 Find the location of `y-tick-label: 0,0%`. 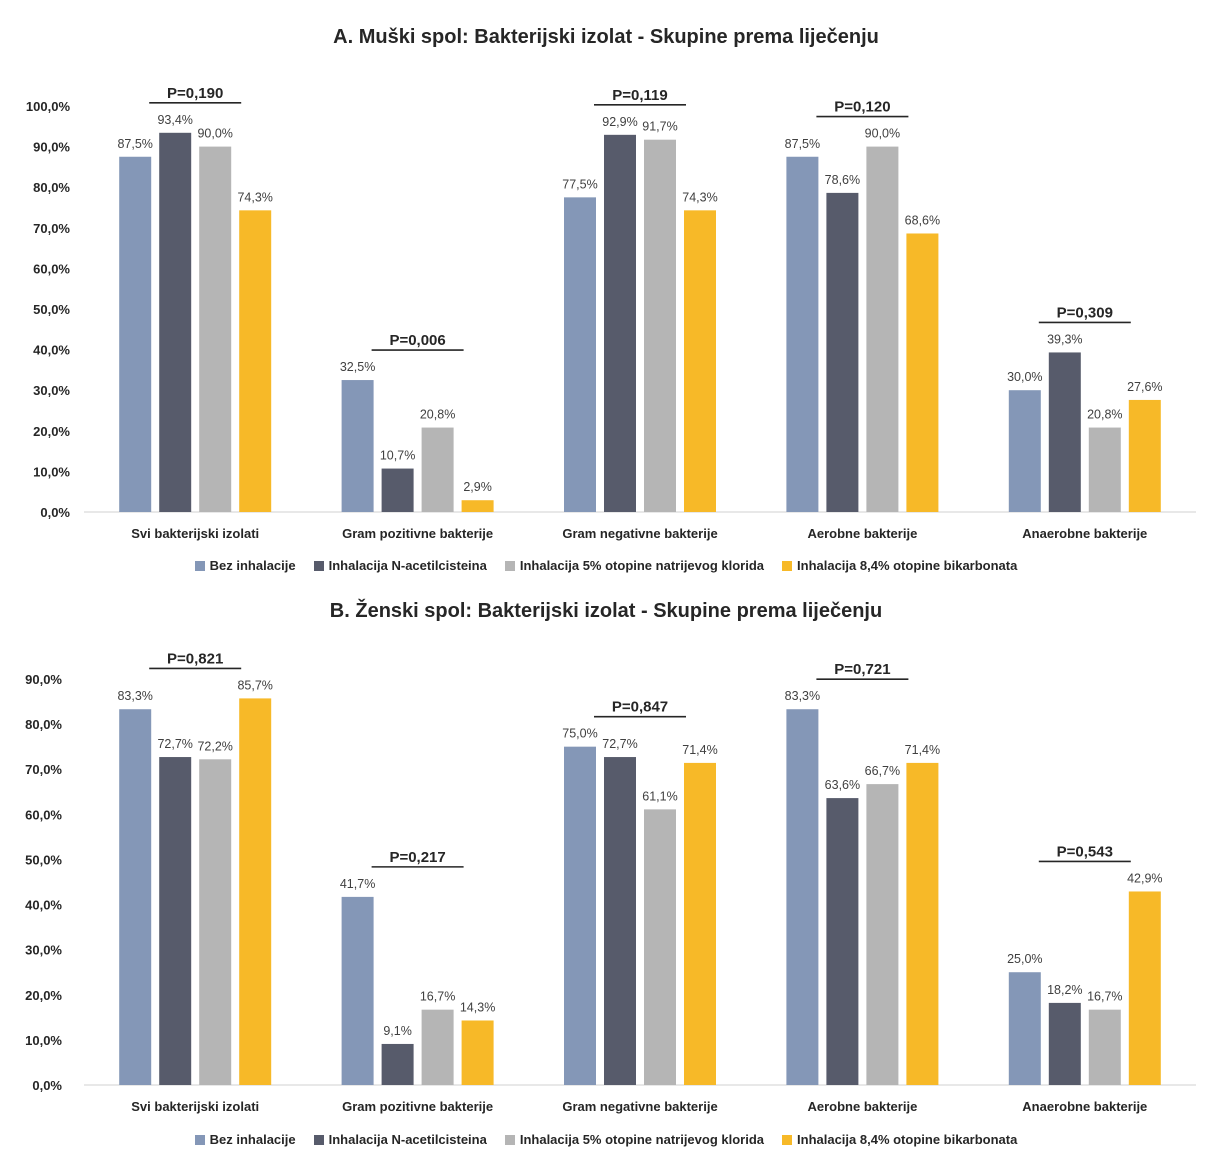

y-tick-label: 0,0% is located at coordinates (47, 1085).